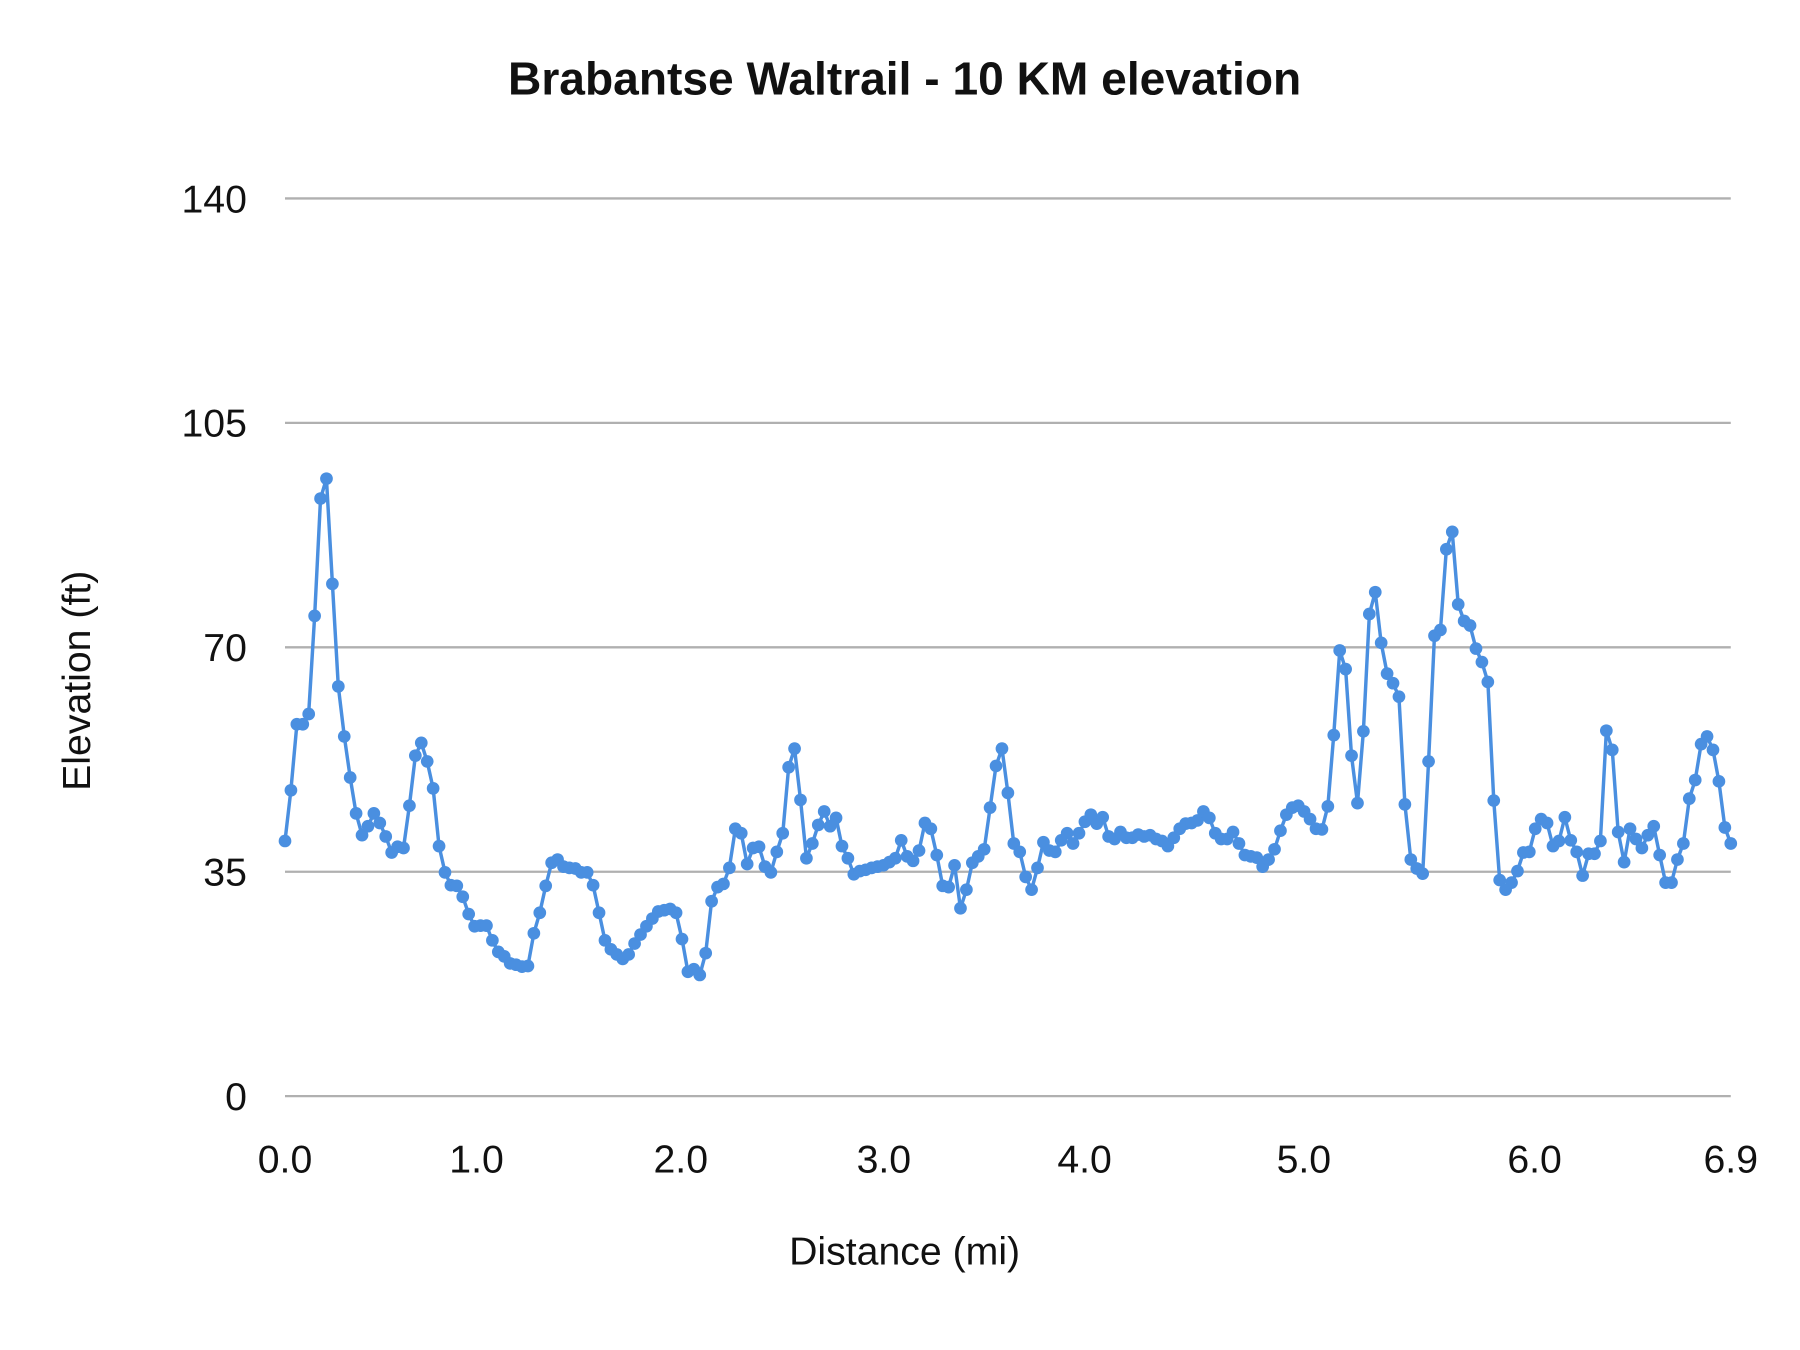  What do you see at coordinates (236, 1097) in the screenshot?
I see `y-tick-label: 0` at bounding box center [236, 1097].